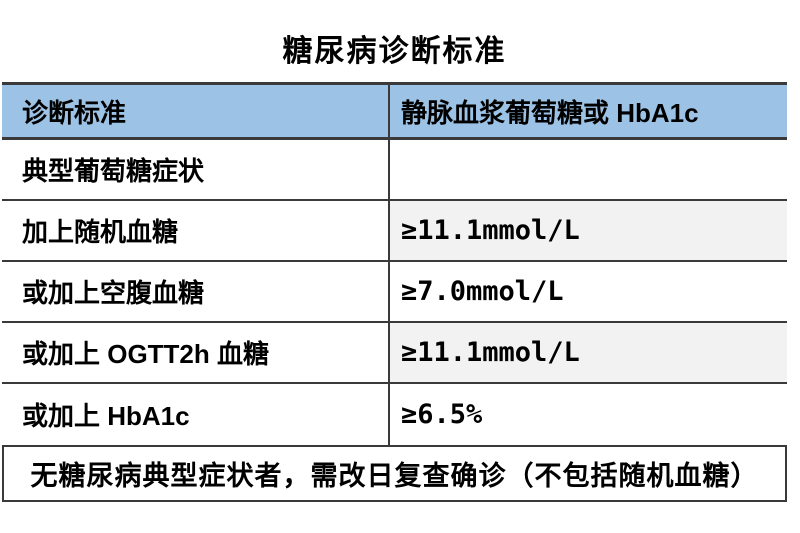 Image resolution: width=800 pixels, height=533 pixels. What do you see at coordinates (113, 171) in the screenshot?
I see `criterion-cell: 典型葡萄糖症状` at bounding box center [113, 171].